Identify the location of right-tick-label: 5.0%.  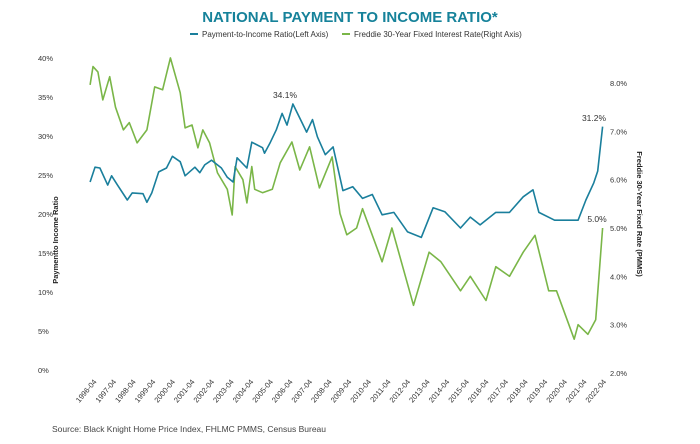
(618, 228).